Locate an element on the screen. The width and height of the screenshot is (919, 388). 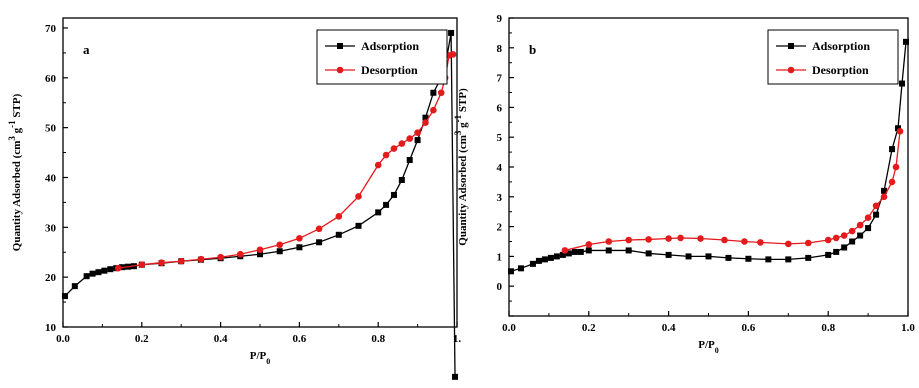
x-axis-label: P/P0 is located at coordinates (708, 347).